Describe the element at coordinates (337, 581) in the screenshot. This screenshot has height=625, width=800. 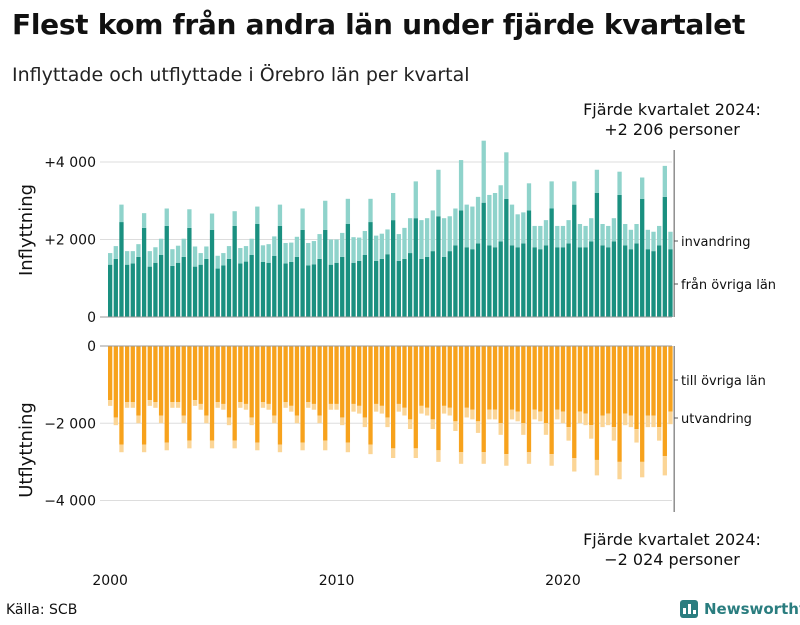
I see `x-tick-label: 2010` at that location.